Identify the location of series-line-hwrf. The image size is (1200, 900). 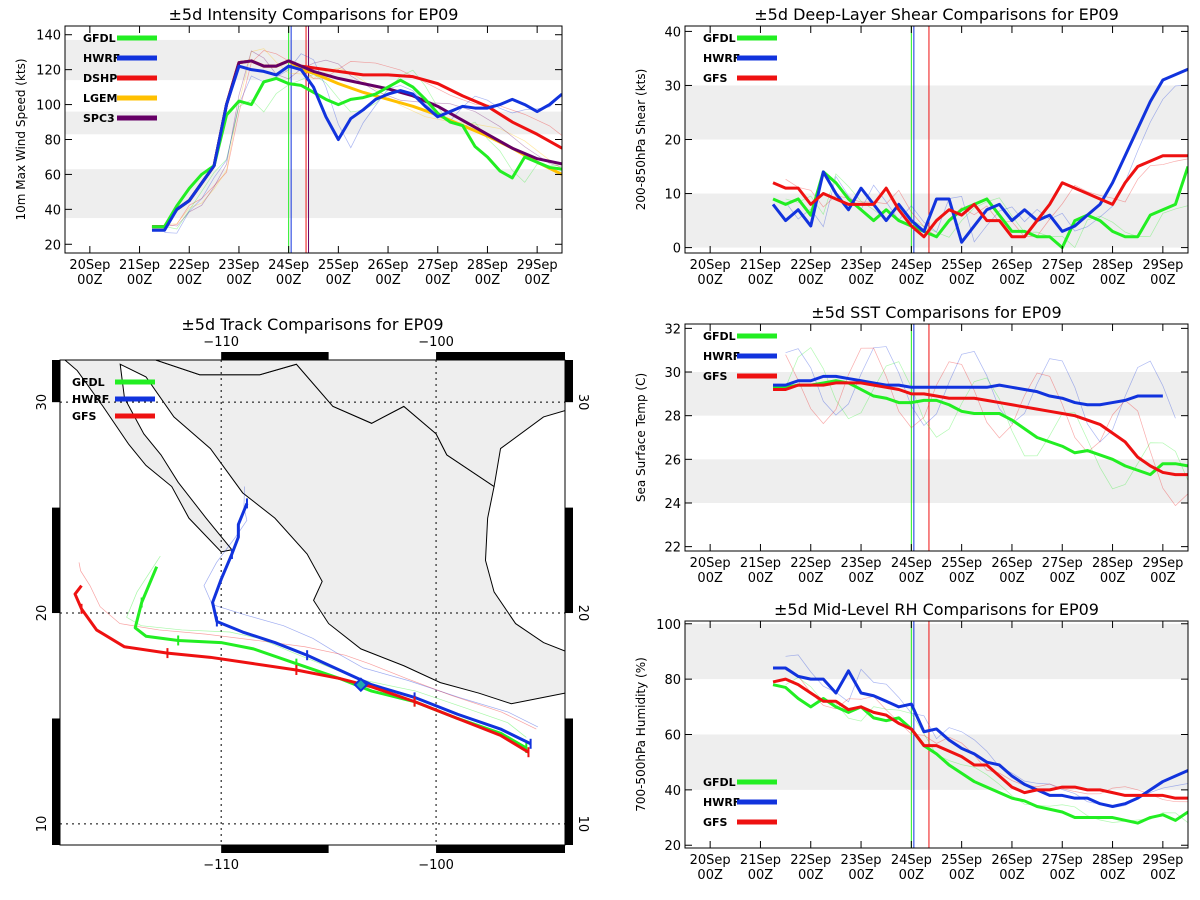
(356, 148).